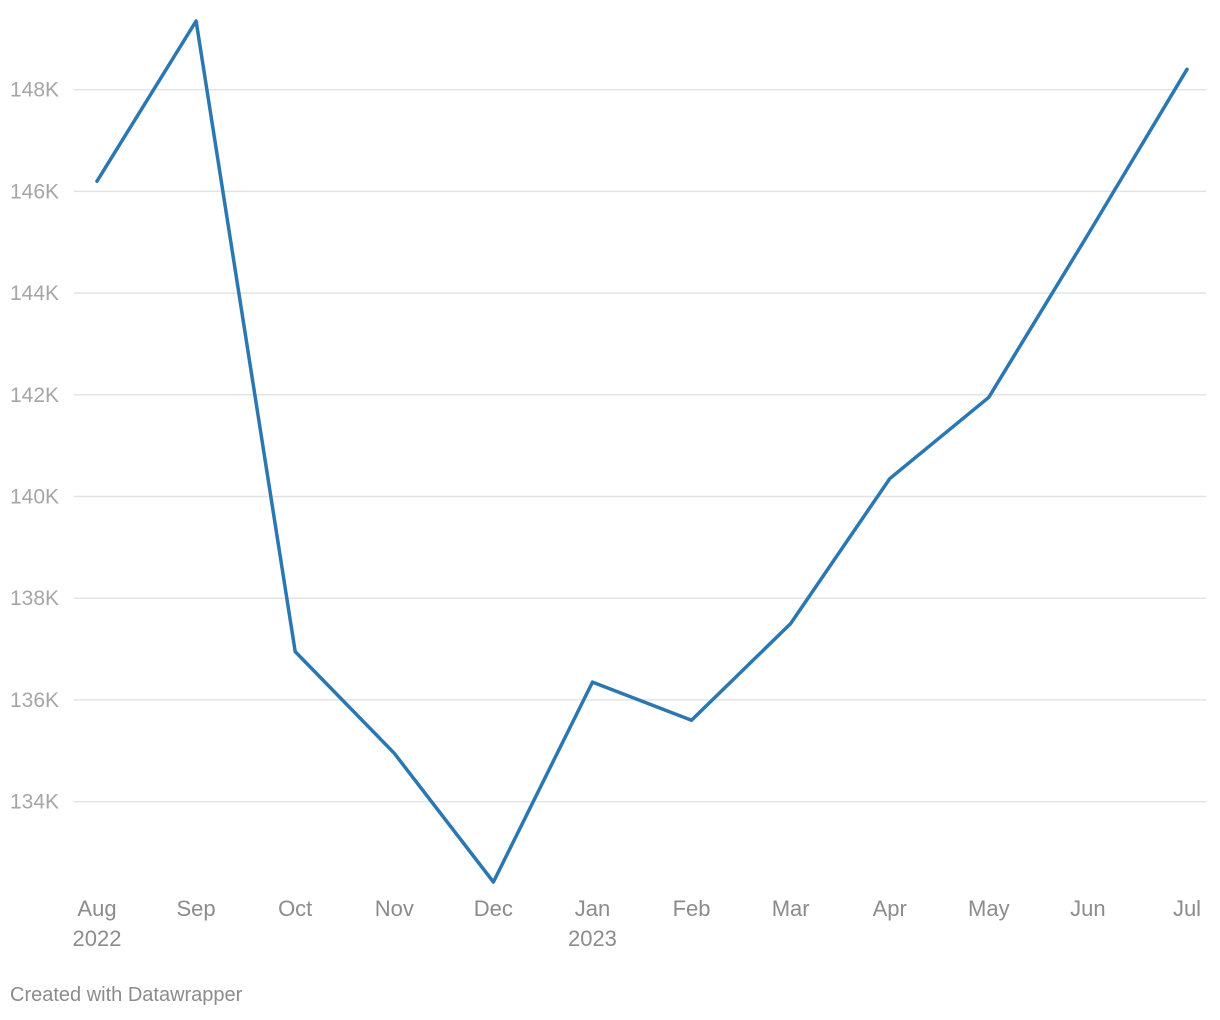 This screenshot has width=1220, height=1020. Describe the element at coordinates (791, 908) in the screenshot. I see `x-tick-label: Mar` at that location.